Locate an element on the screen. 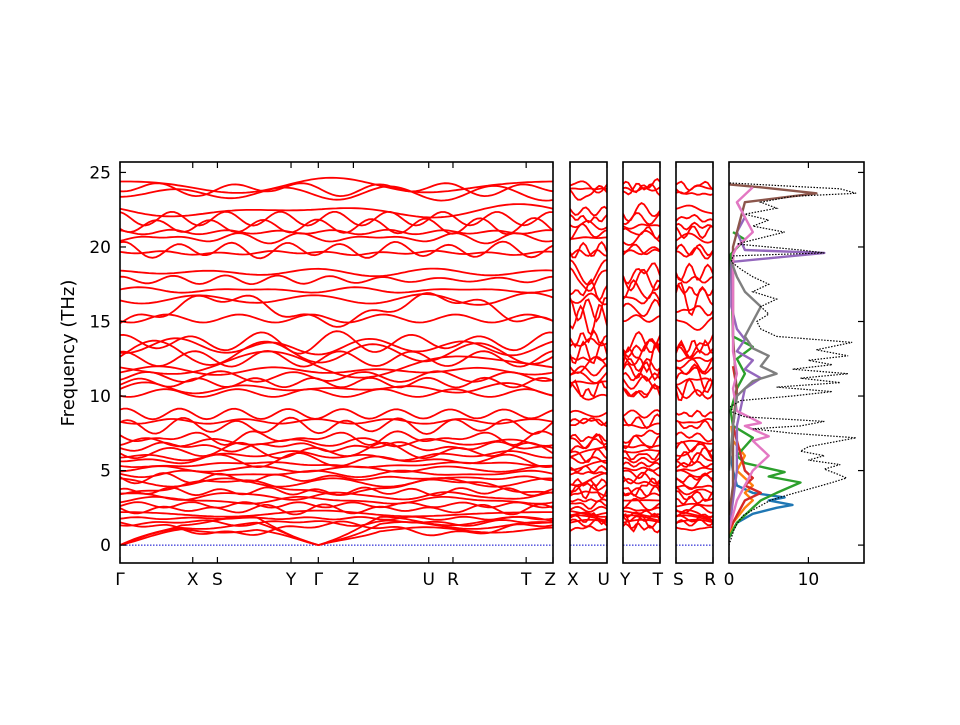 This screenshot has width=960, height=725. dos-curves is located at coordinates (792, 364).